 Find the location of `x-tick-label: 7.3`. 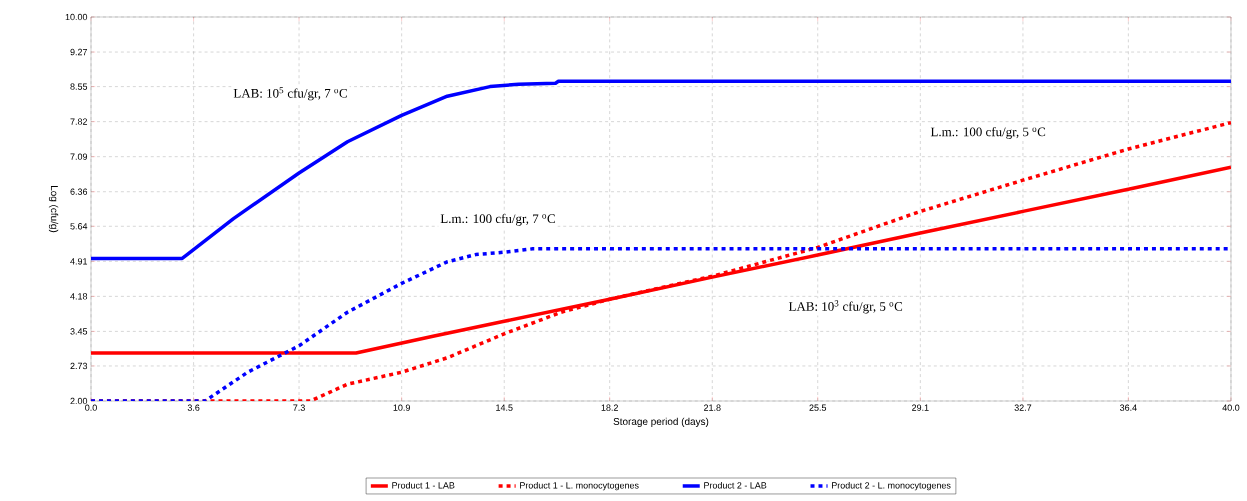

x-tick-label: 7.3 is located at coordinates (299, 407).